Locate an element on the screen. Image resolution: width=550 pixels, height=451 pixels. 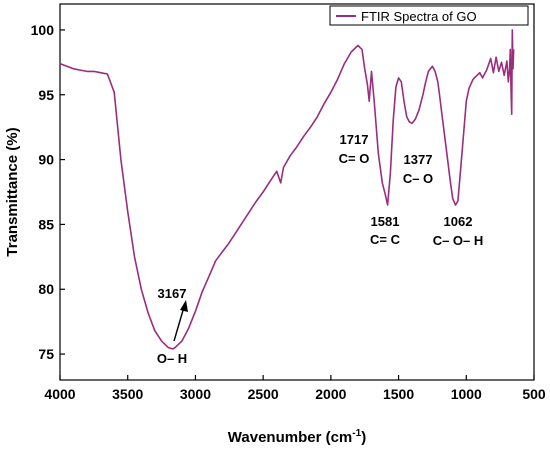
annotation-3167-value: 3167 is located at coordinates (172, 293).